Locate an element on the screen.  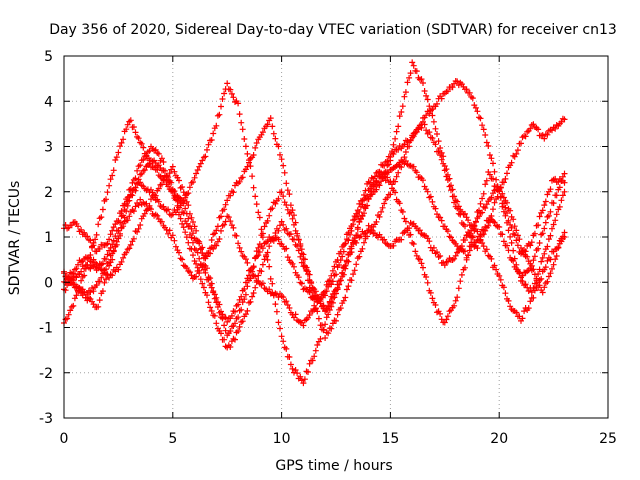
y-tick-label: -3 is located at coordinates (46, 419).